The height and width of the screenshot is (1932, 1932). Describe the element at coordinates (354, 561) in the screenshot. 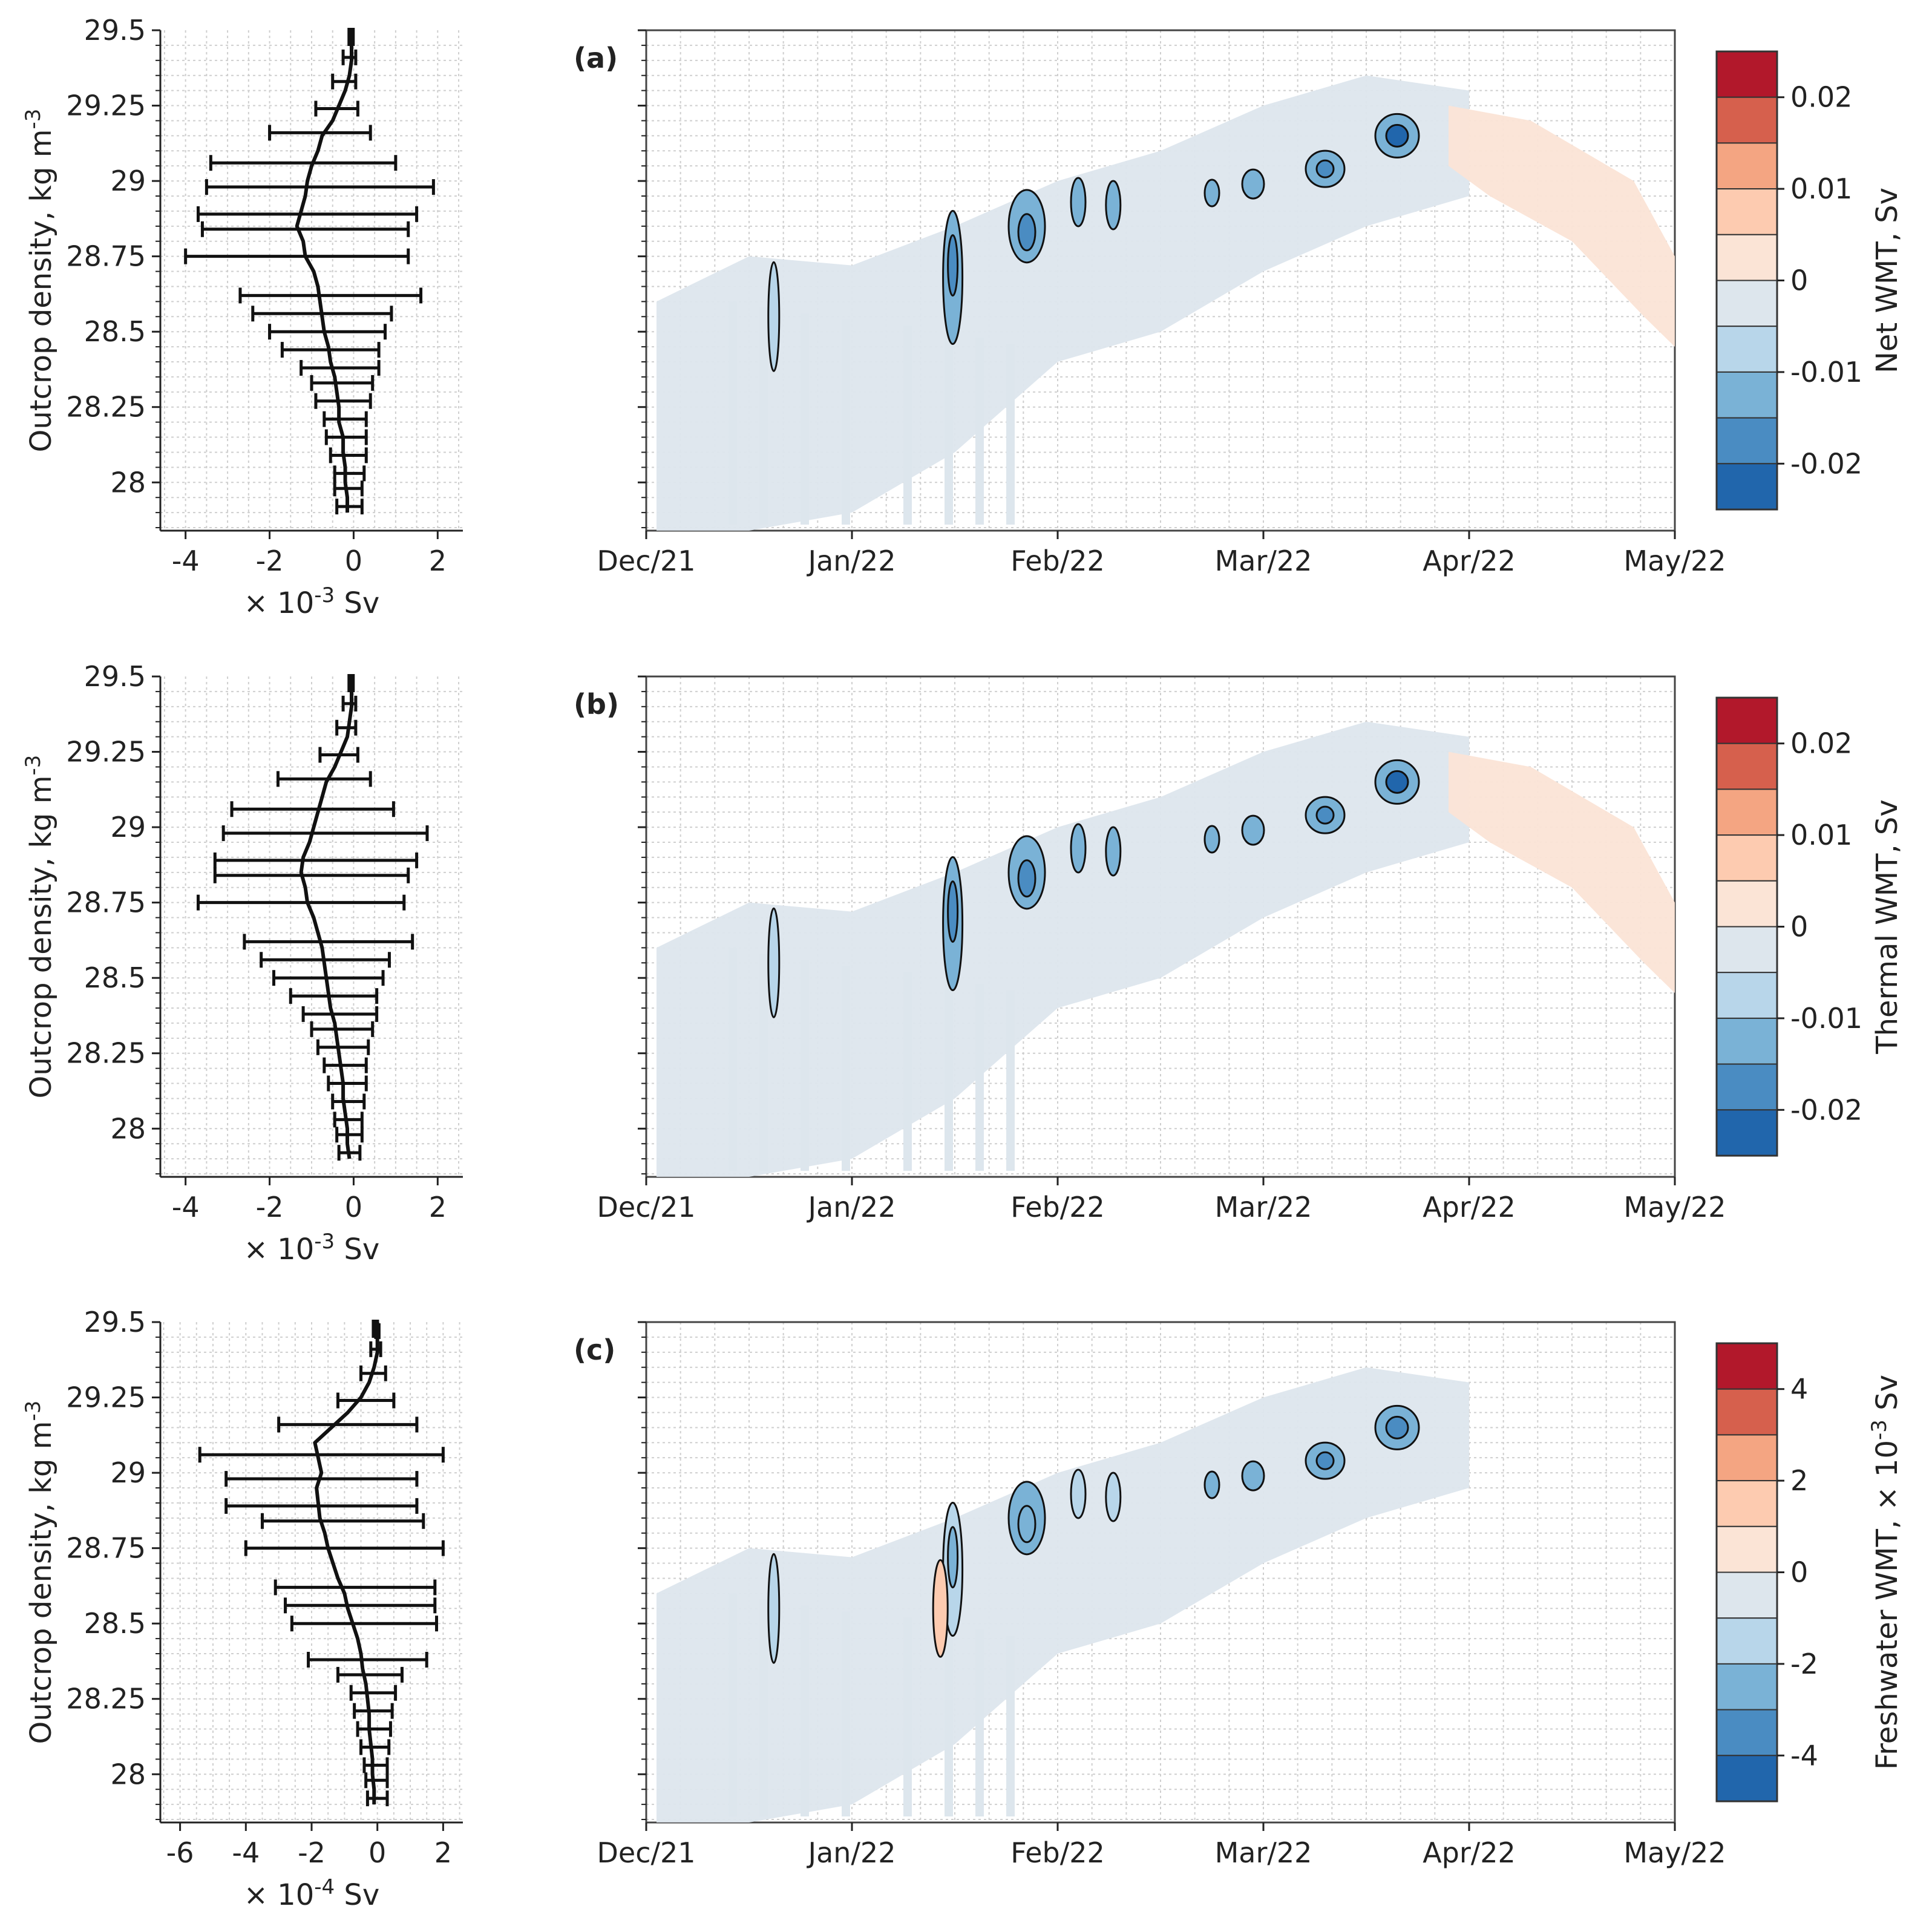

I see `x-tick-label: 0` at that location.